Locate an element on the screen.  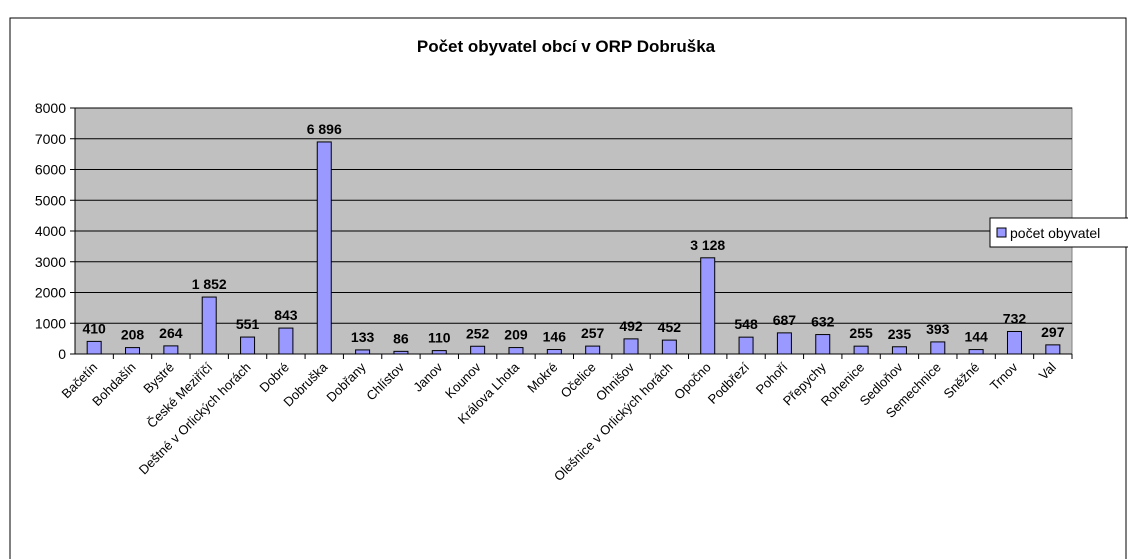
data-label: 632 is located at coordinates (823, 322).